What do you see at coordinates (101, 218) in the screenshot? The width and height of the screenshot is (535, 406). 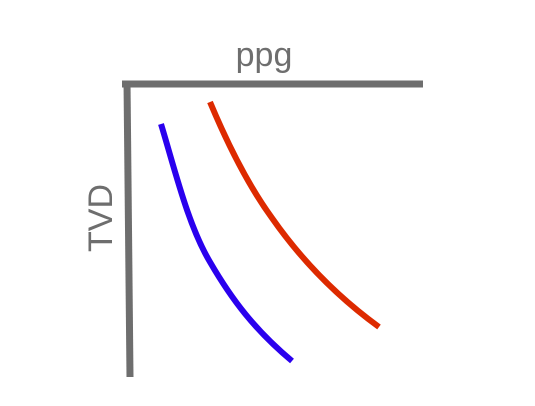 I see `left-axis-label: TVD` at bounding box center [101, 218].